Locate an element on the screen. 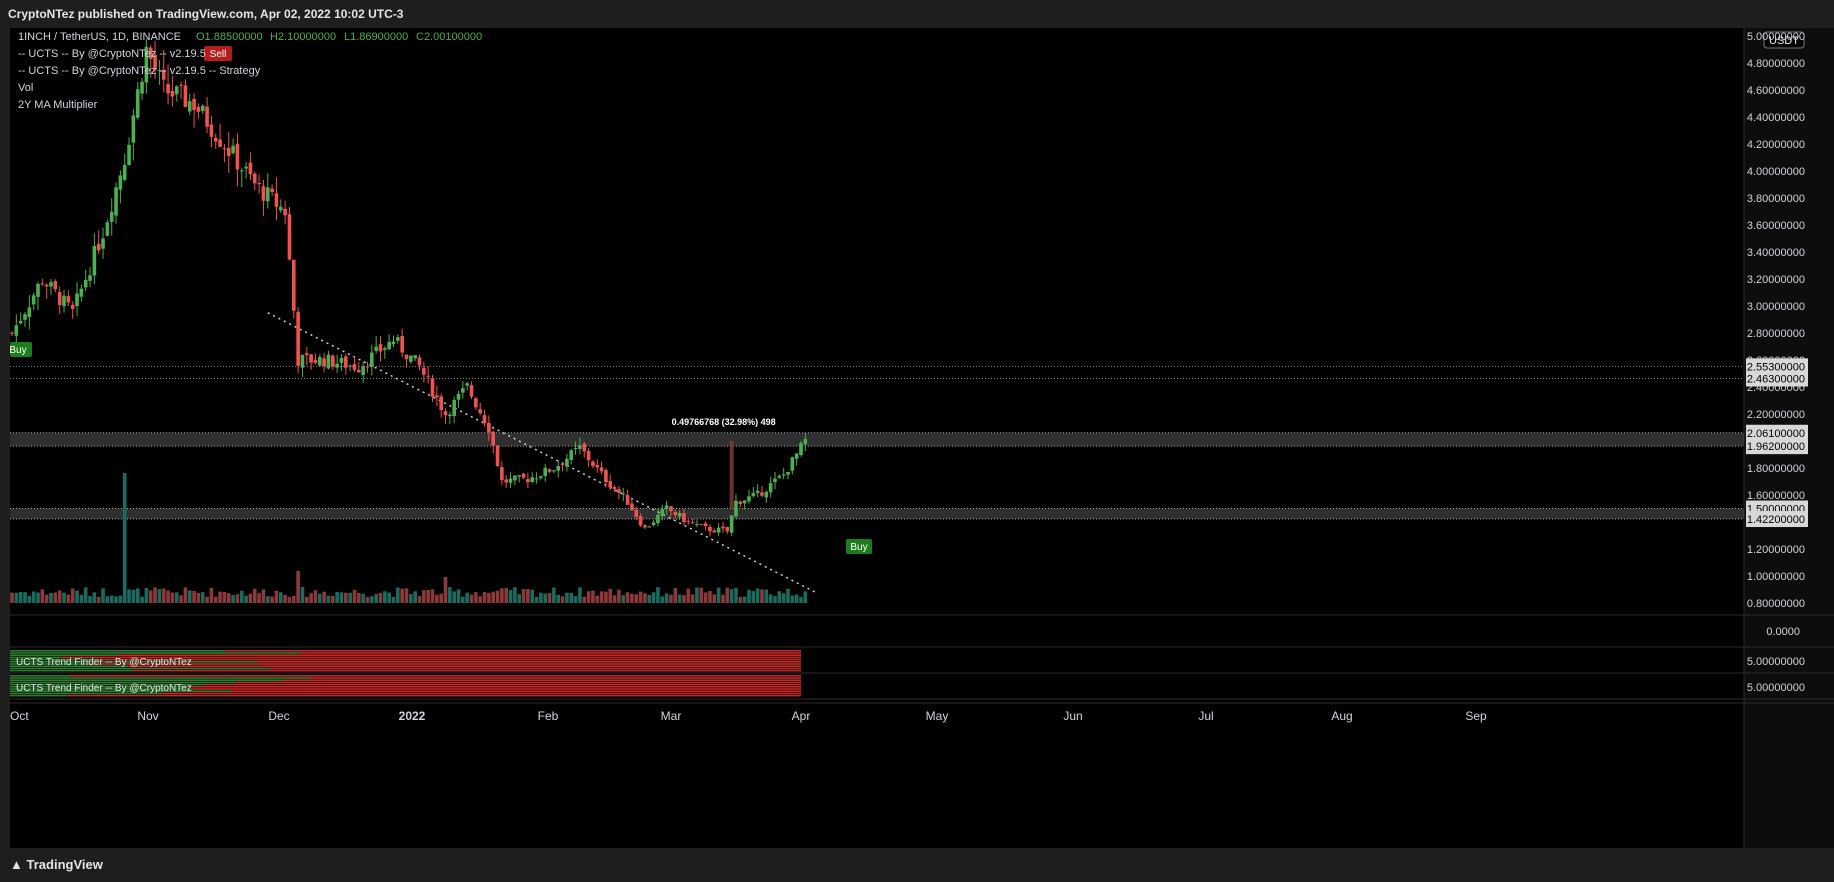  time-axis-label: May is located at coordinates (937, 716).